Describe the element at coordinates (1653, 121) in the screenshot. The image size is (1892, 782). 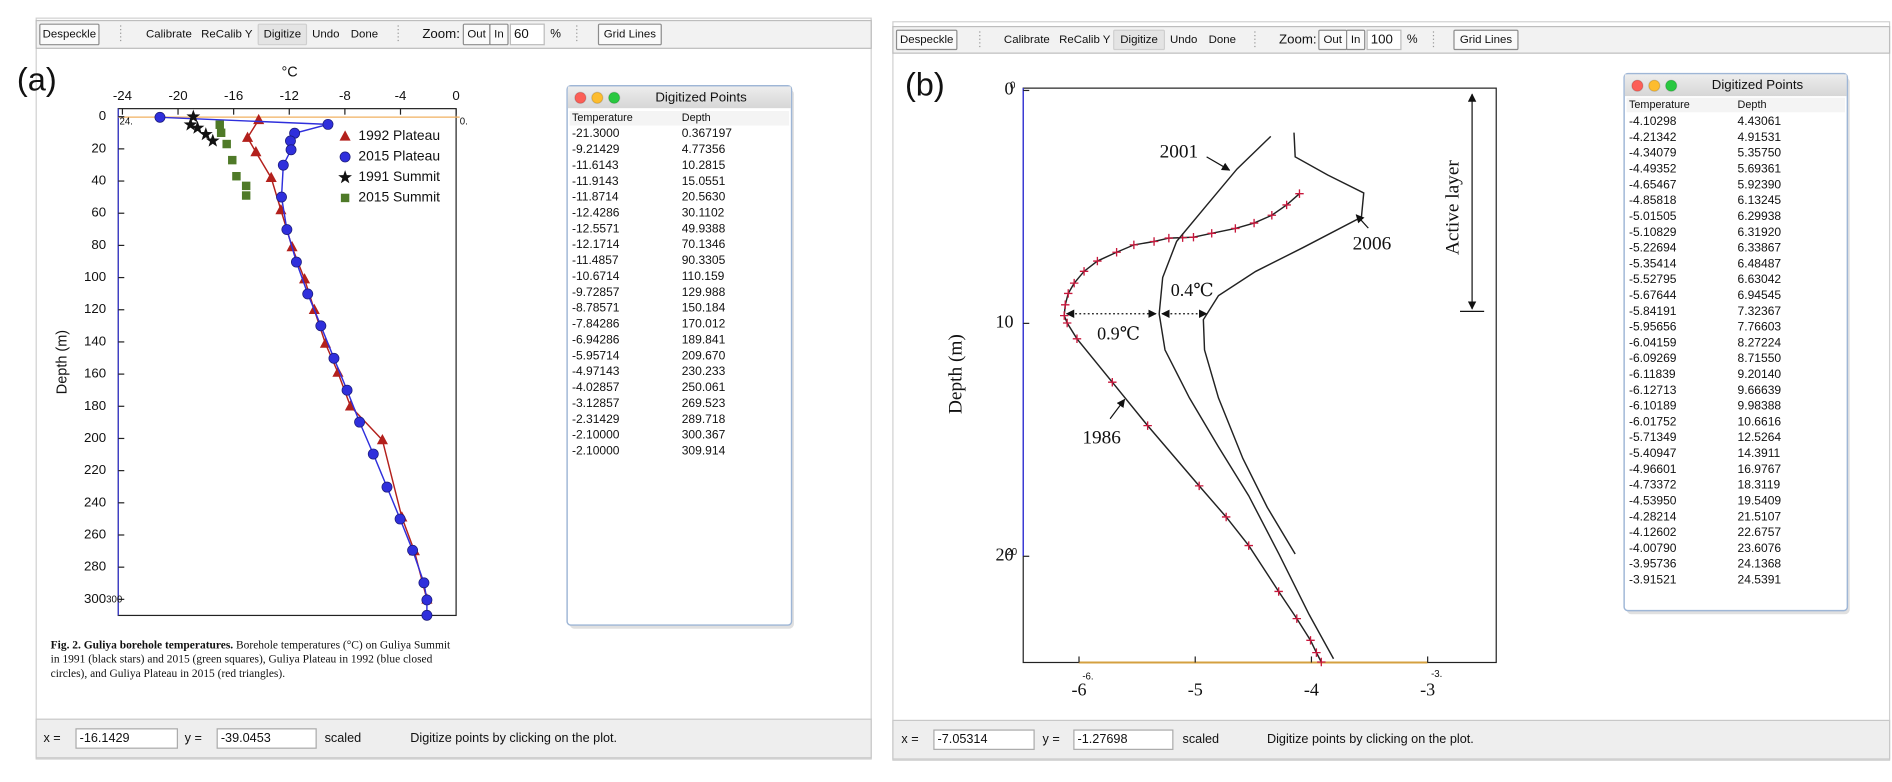
I see `table-cell: -4.10298` at that location.